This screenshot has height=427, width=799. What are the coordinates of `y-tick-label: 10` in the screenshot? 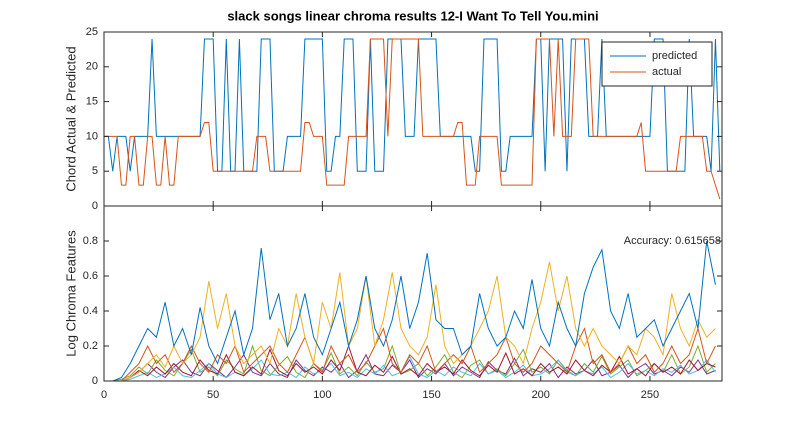 It's located at (92, 136).